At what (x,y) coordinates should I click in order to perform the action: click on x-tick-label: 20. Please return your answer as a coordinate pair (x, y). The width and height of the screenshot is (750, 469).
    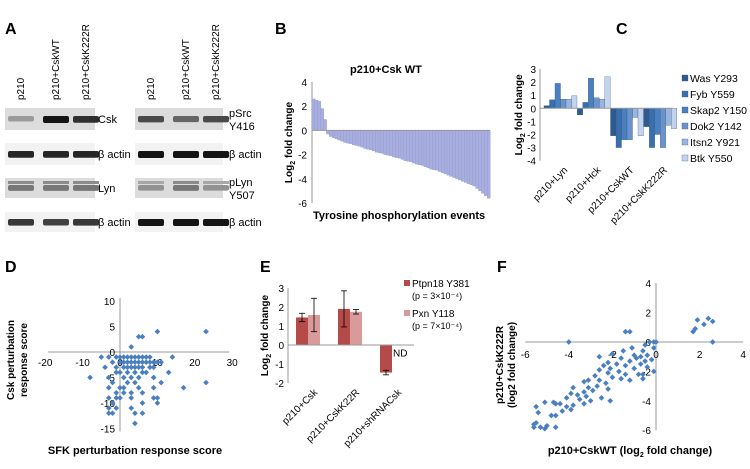
    Looking at the image, I should click on (195, 363).